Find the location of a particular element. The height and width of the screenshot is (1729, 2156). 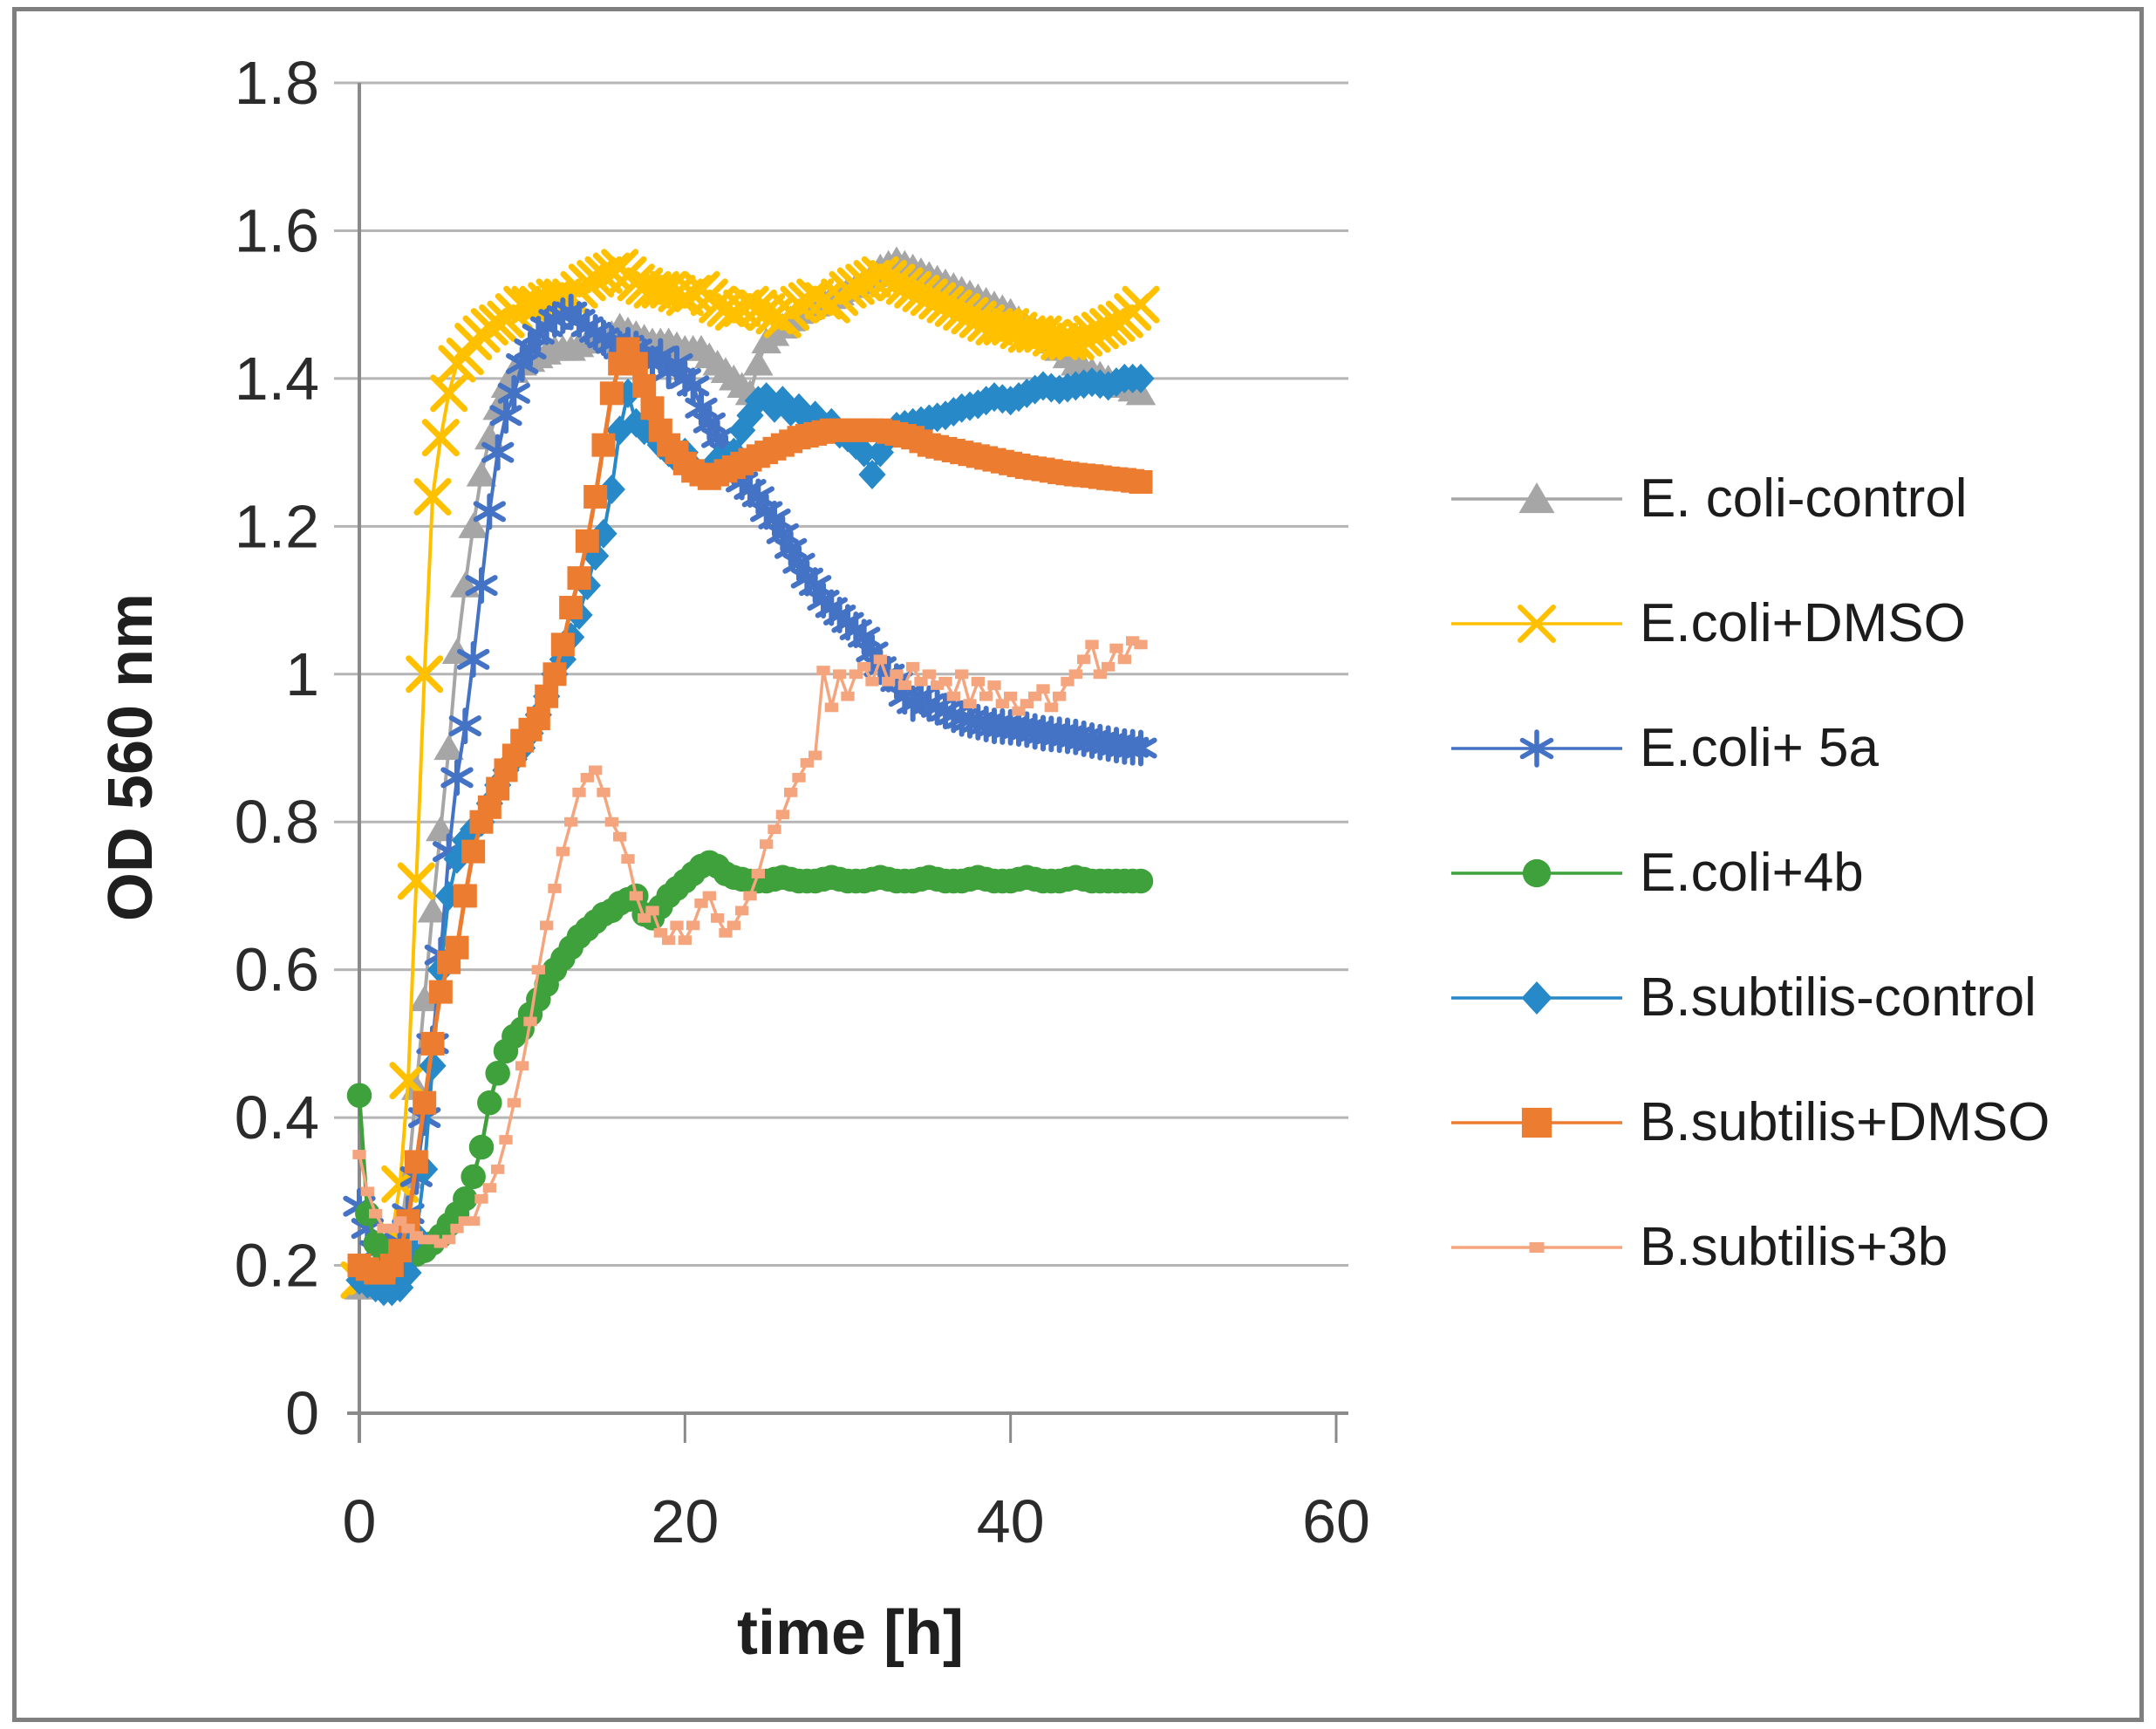

x-axis-title: time [h] is located at coordinates (850, 1633).